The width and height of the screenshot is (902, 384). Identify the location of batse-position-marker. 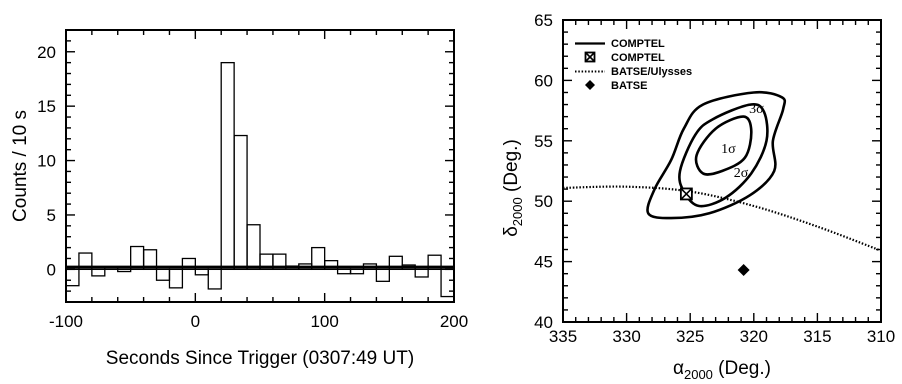
(743, 270).